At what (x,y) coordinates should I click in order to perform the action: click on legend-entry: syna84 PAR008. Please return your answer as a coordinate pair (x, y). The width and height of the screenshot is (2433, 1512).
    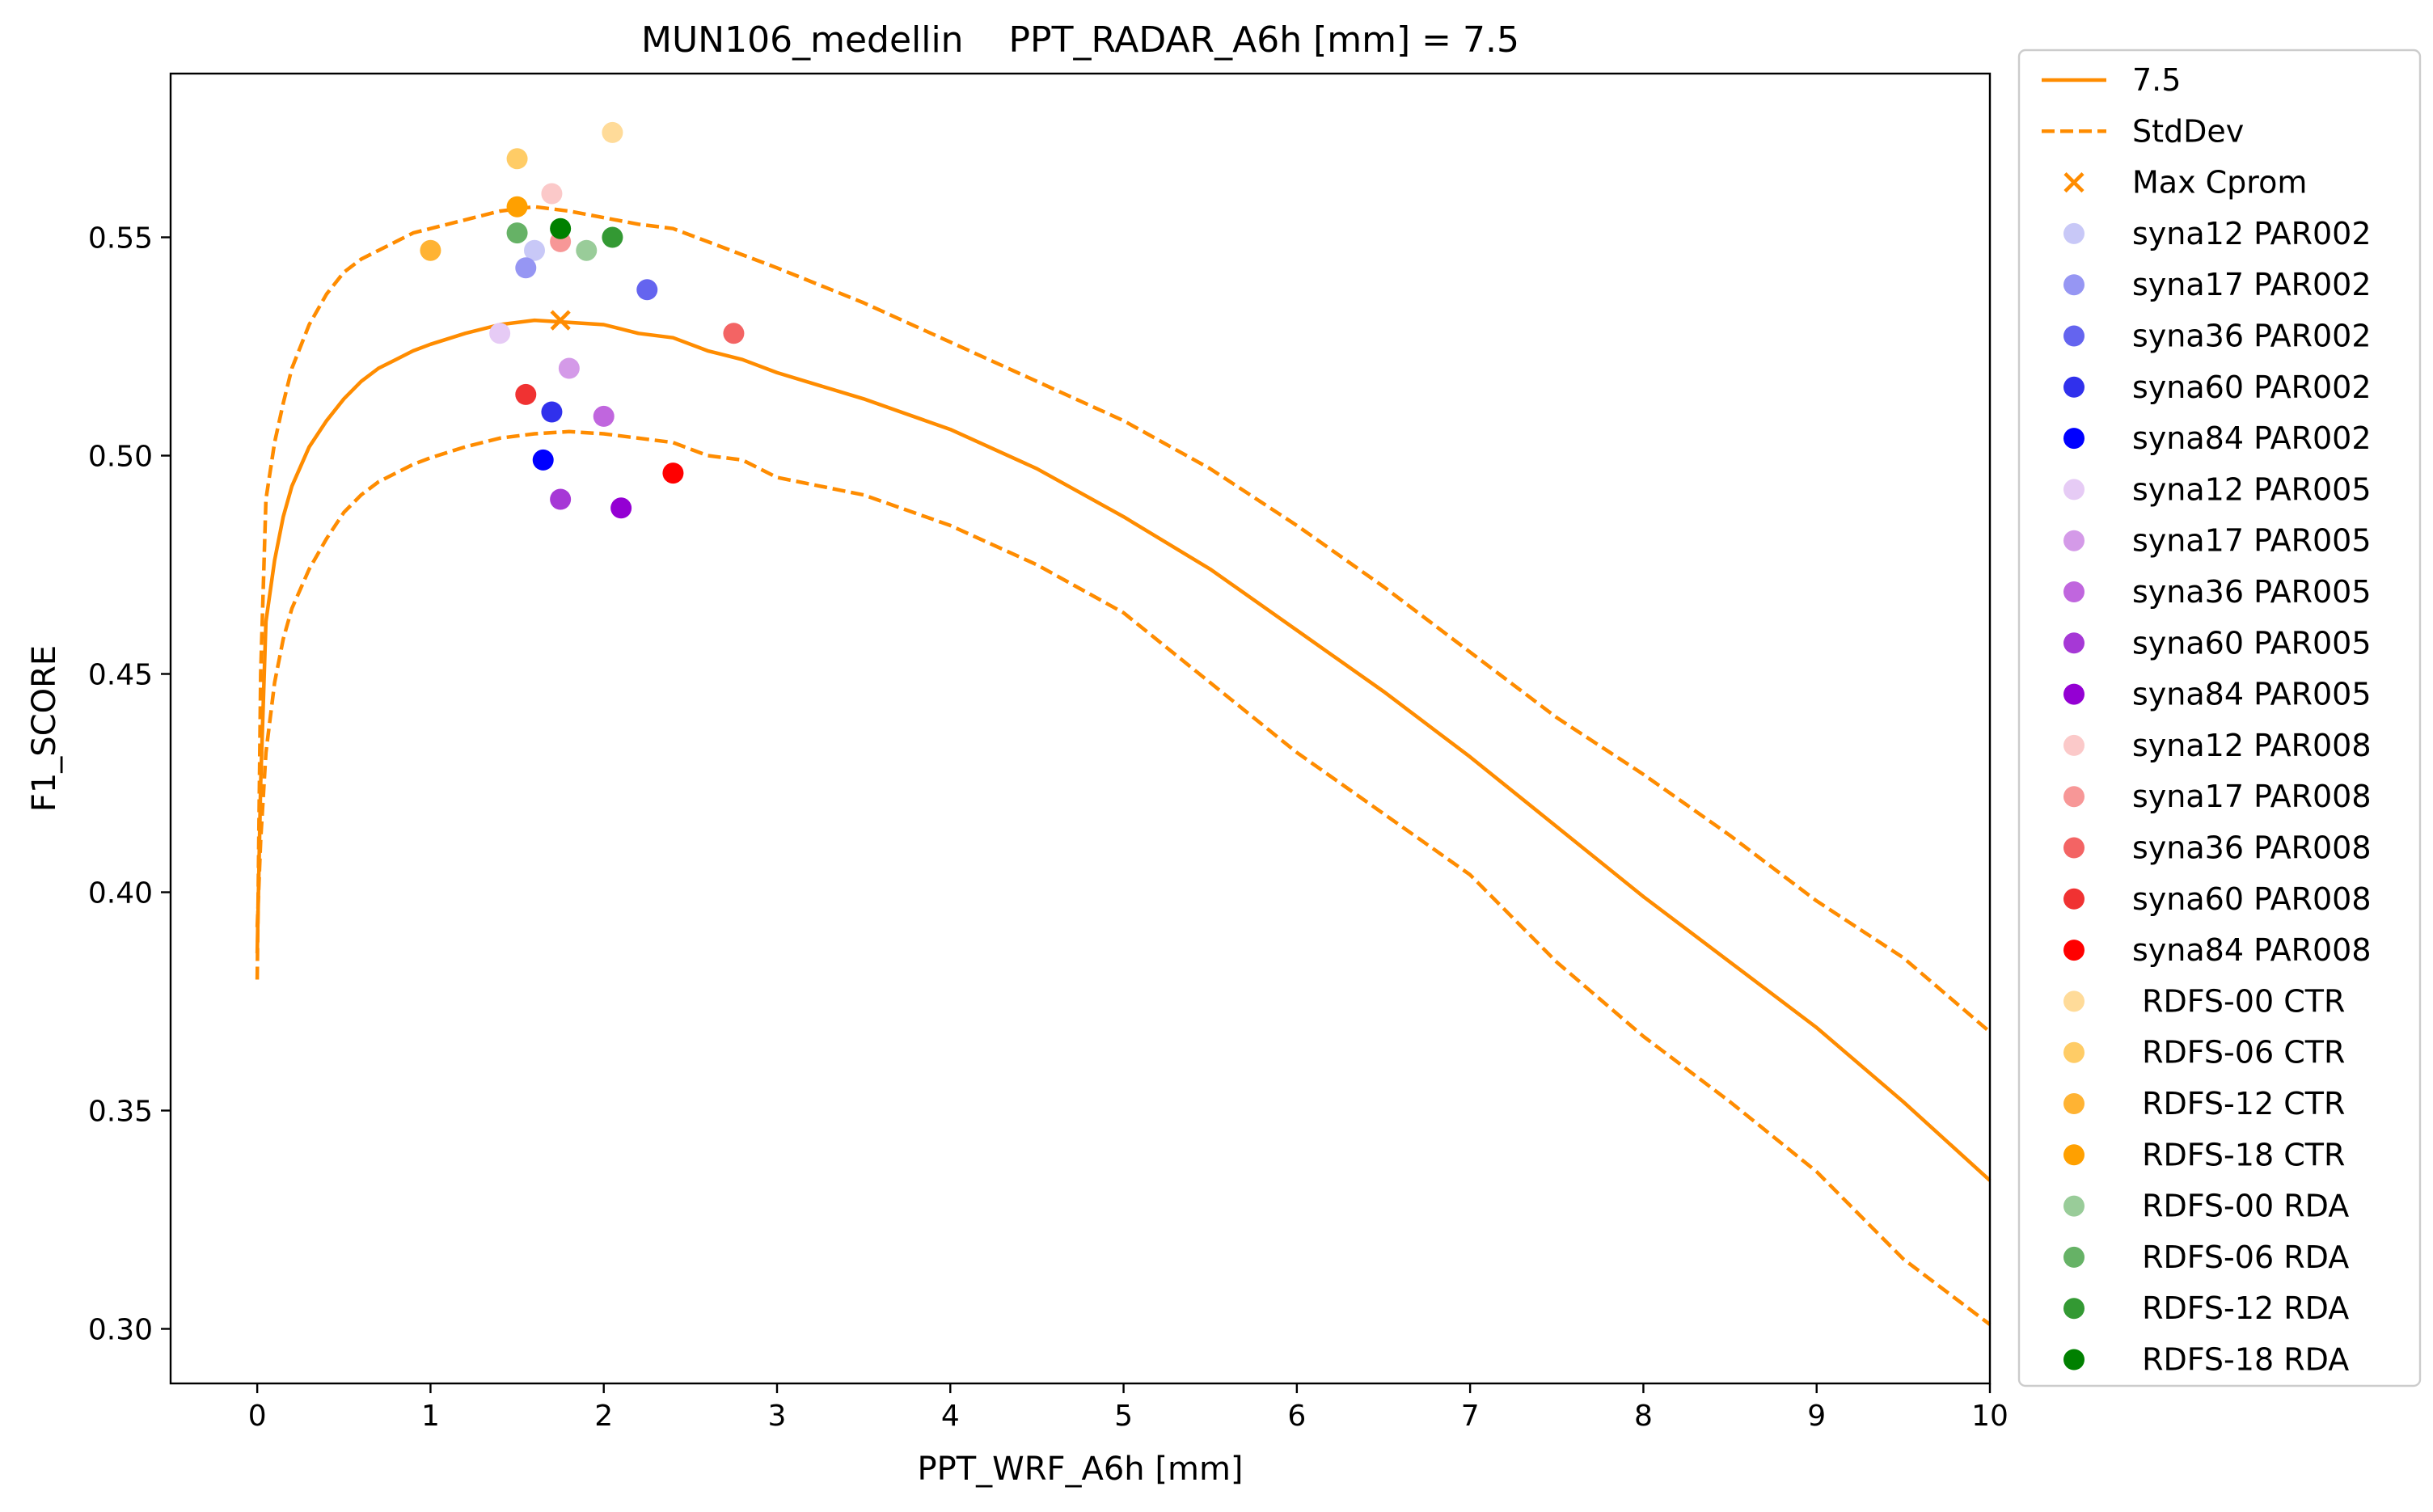
    Looking at the image, I should click on (2218, 950).